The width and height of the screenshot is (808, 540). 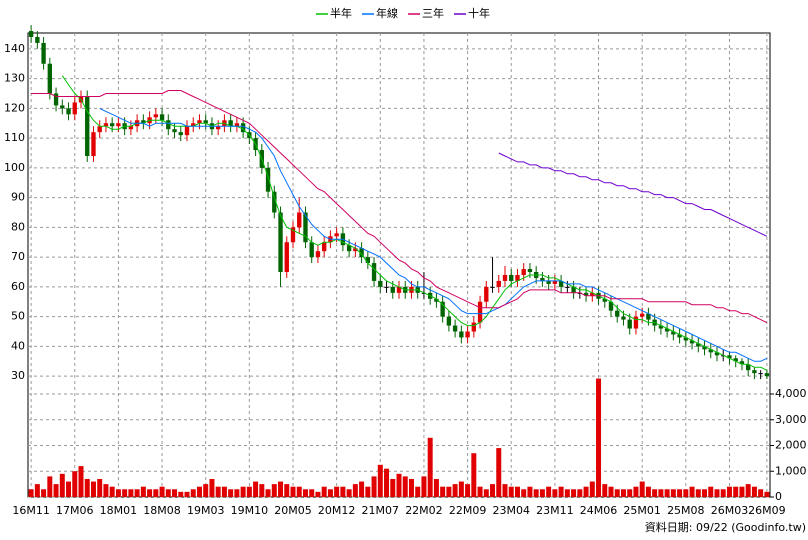 What do you see at coordinates (730, 510) in the screenshot?
I see `x-tick-label: 26M03` at bounding box center [730, 510].